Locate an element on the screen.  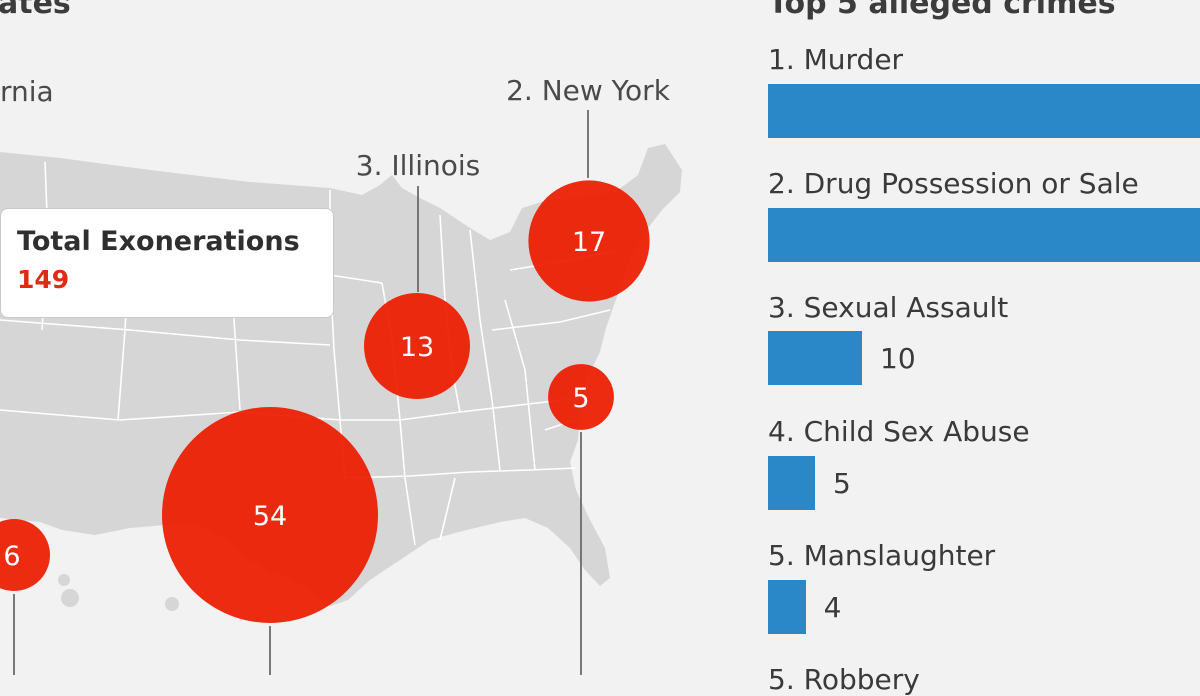
total-exonerations-box: Total Exonerations 149 is located at coordinates (167, 263).